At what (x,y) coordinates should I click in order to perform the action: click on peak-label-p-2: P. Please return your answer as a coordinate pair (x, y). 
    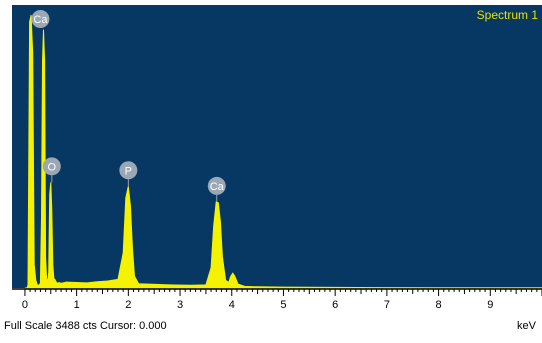
    Looking at the image, I should click on (128, 174).